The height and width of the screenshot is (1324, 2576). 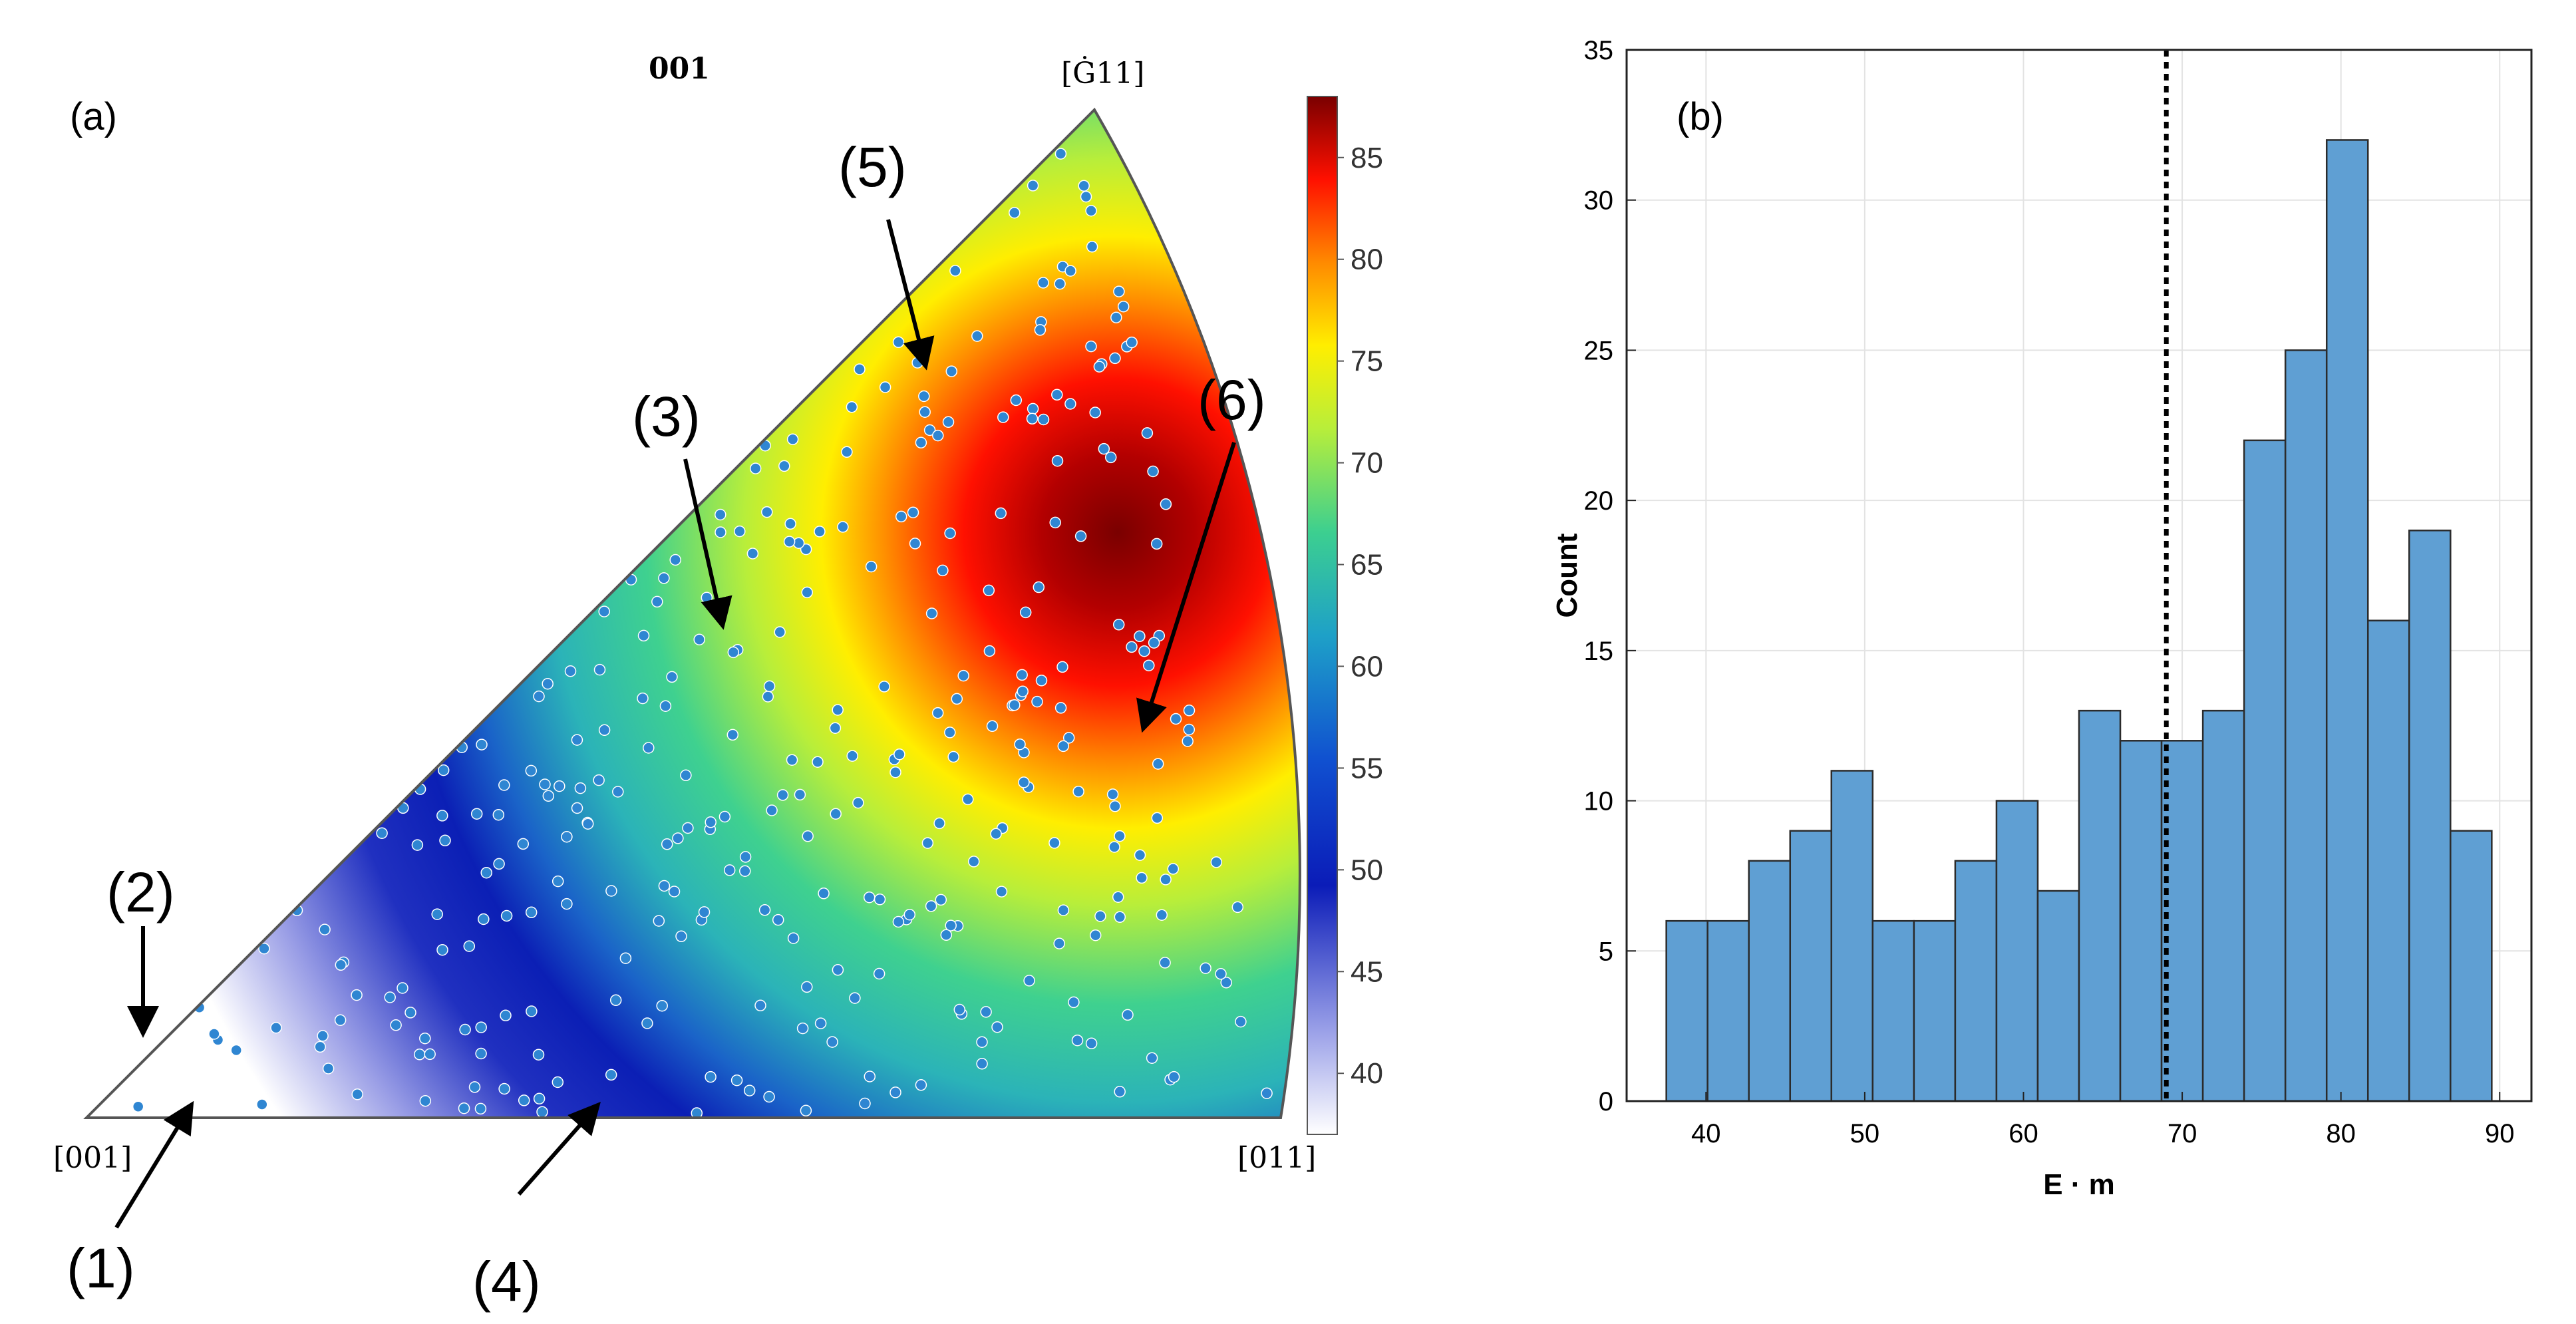 What do you see at coordinates (666, 416) in the screenshot?
I see `annotation-3: (3)` at bounding box center [666, 416].